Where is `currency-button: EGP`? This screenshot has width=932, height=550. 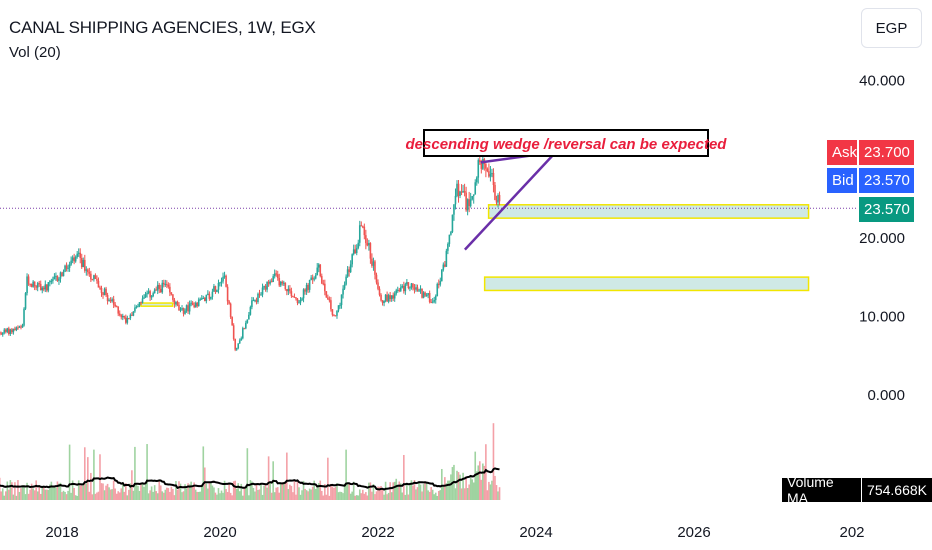
currency-button: EGP is located at coordinates (891, 28).